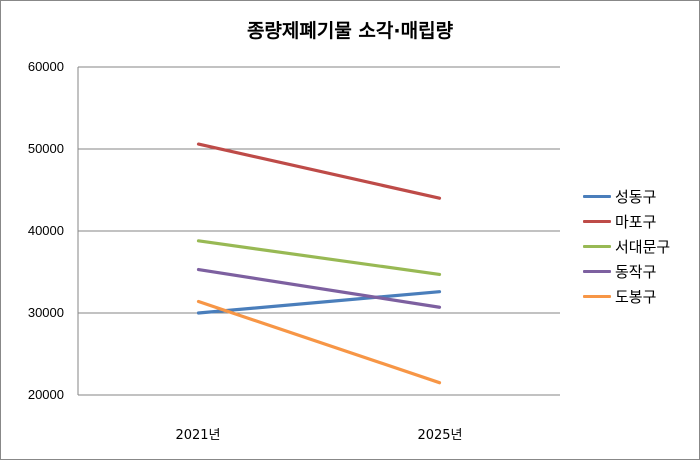 The image size is (700, 460). What do you see at coordinates (45, 66) in the screenshot?
I see `y-tick-60000: 60000` at bounding box center [45, 66].